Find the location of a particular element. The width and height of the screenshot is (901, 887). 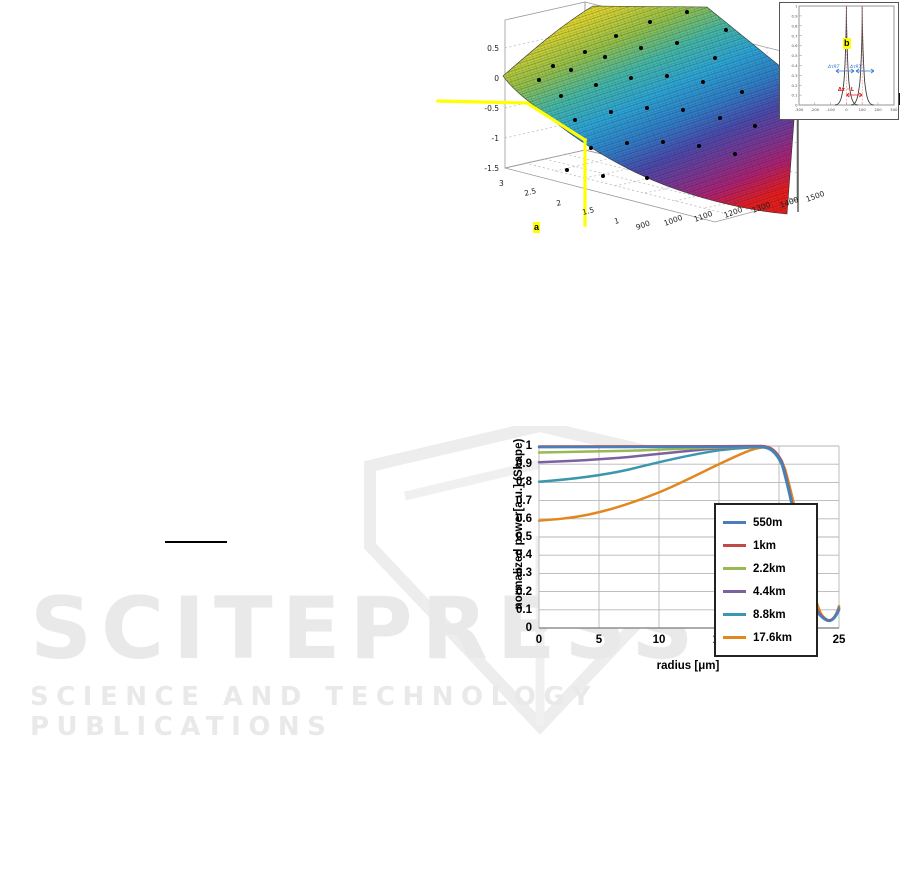

inset-pulse-width-arrows is located at coordinates (855, 71).